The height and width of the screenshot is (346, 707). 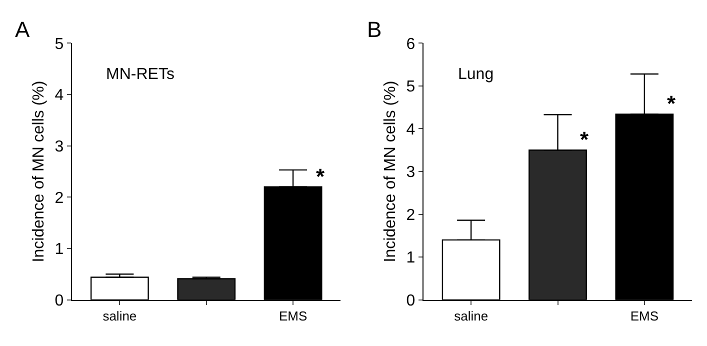 What do you see at coordinates (22, 29) in the screenshot?
I see `text: A` at bounding box center [22, 29].